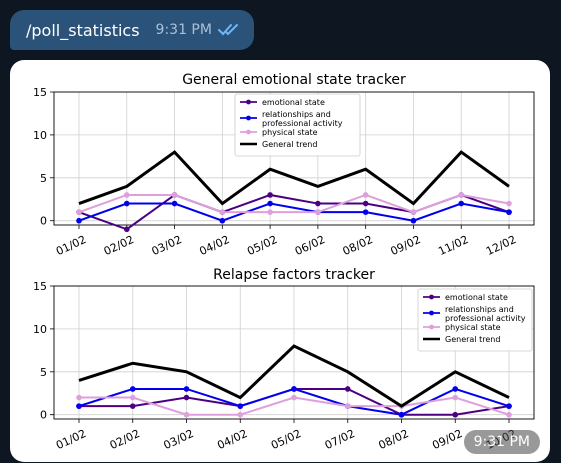 This screenshot has height=463, width=561. I want to click on x-tick-label: 12/02, so click(501, 245).